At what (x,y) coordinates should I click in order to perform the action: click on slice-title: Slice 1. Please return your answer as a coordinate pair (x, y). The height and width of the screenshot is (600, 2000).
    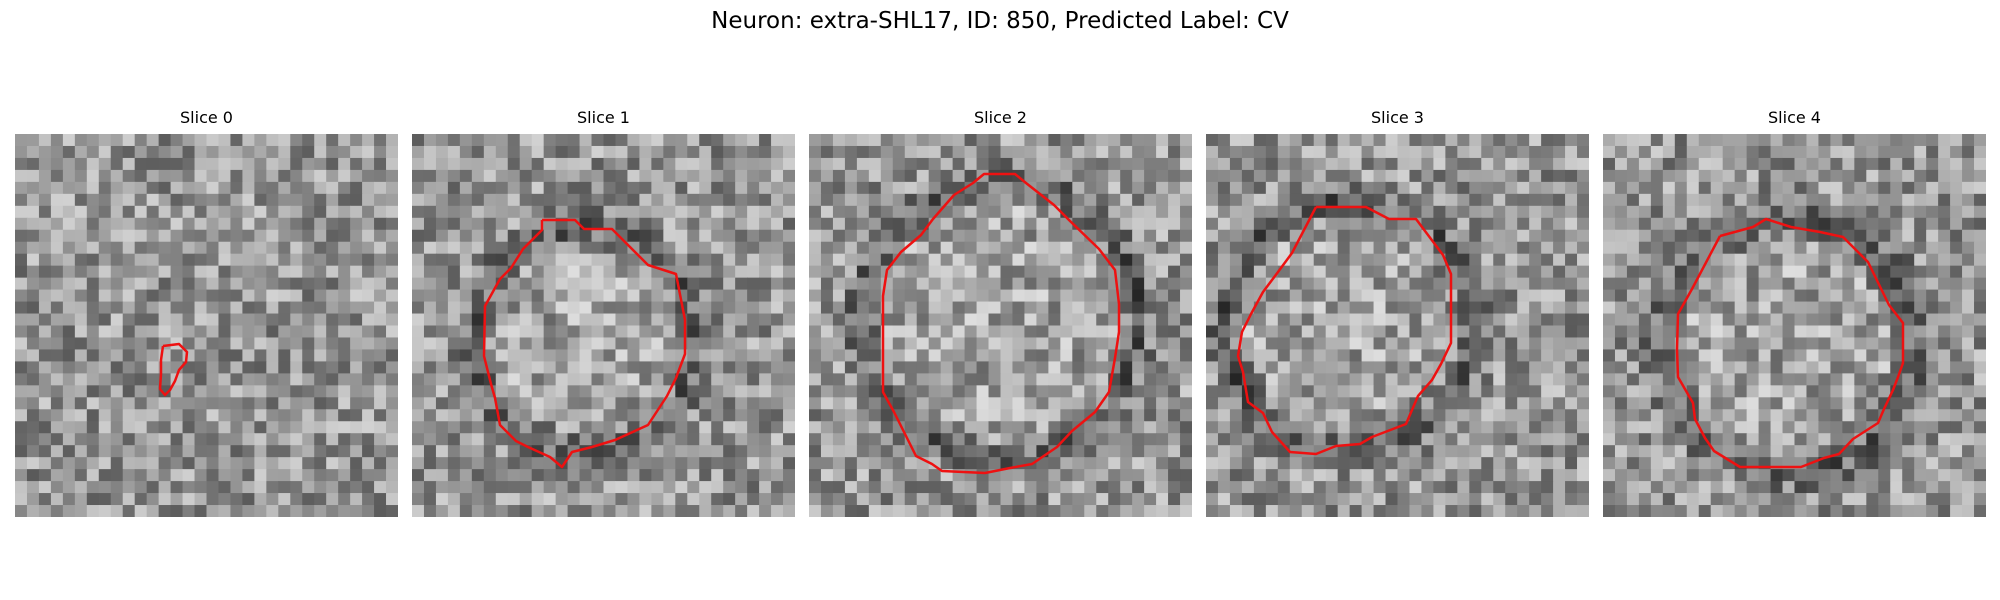
    Looking at the image, I should click on (603, 117).